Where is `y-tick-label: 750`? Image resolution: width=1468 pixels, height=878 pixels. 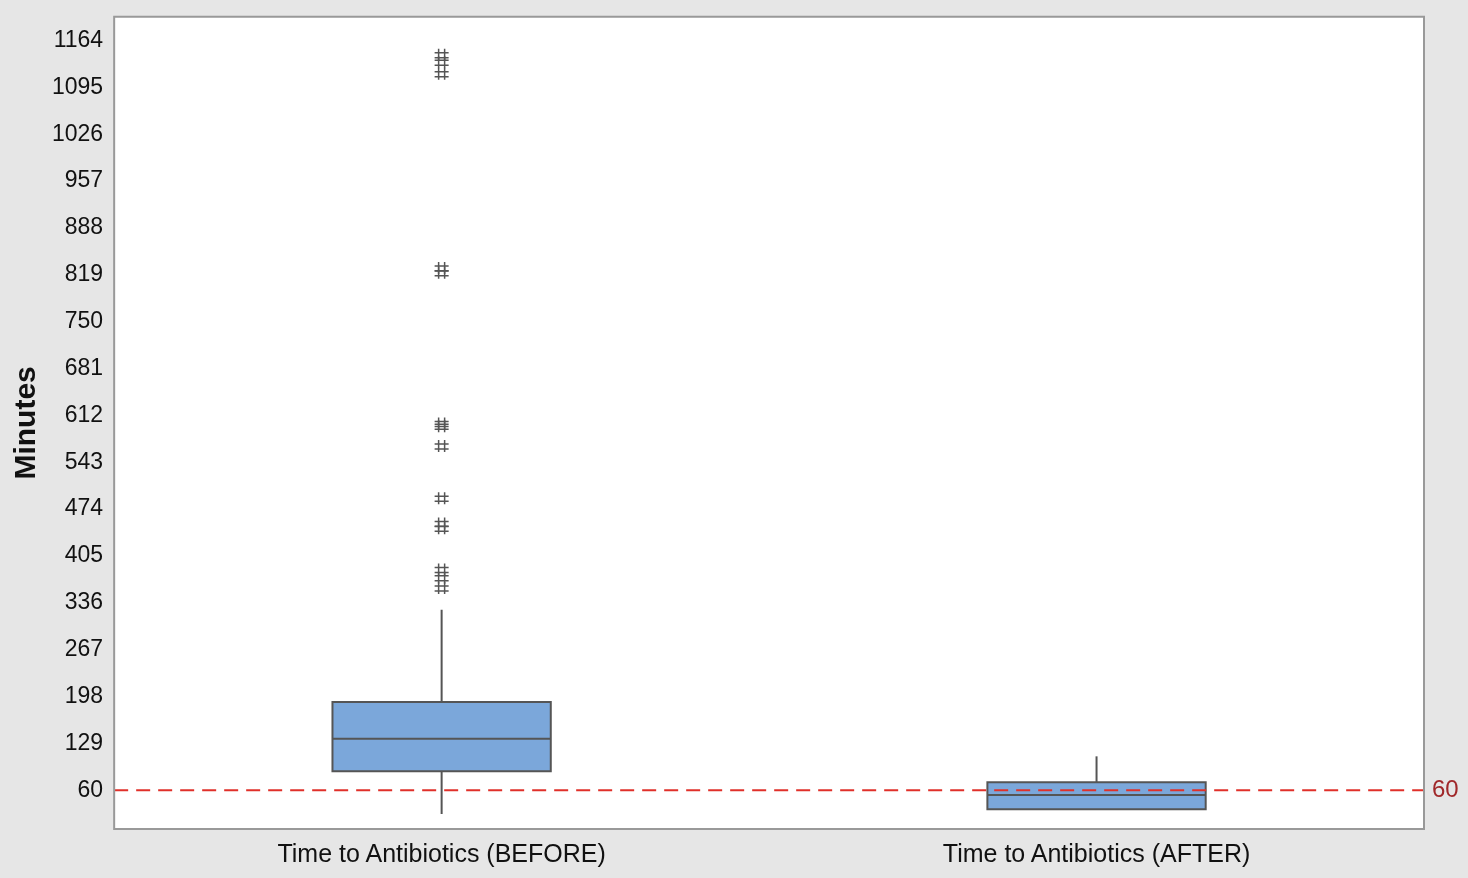
y-tick-label: 750 is located at coordinates (84, 320).